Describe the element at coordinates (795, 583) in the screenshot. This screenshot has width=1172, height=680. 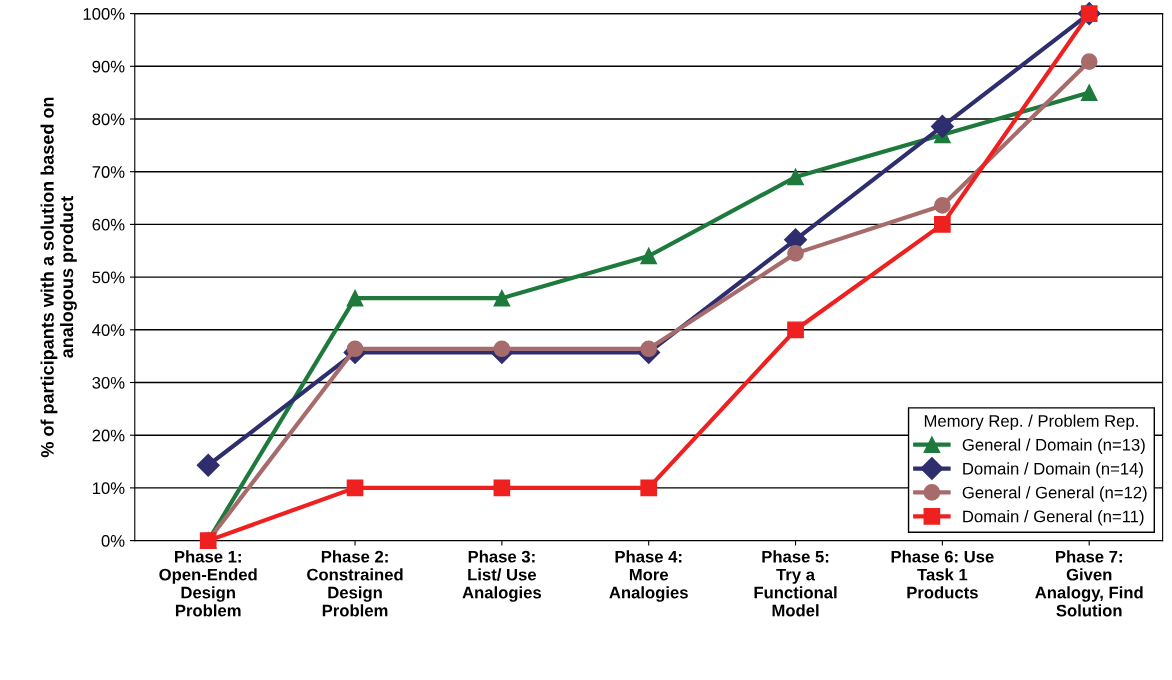
I see `x-tick-label: Phase 5: Try a Functional Model` at that location.